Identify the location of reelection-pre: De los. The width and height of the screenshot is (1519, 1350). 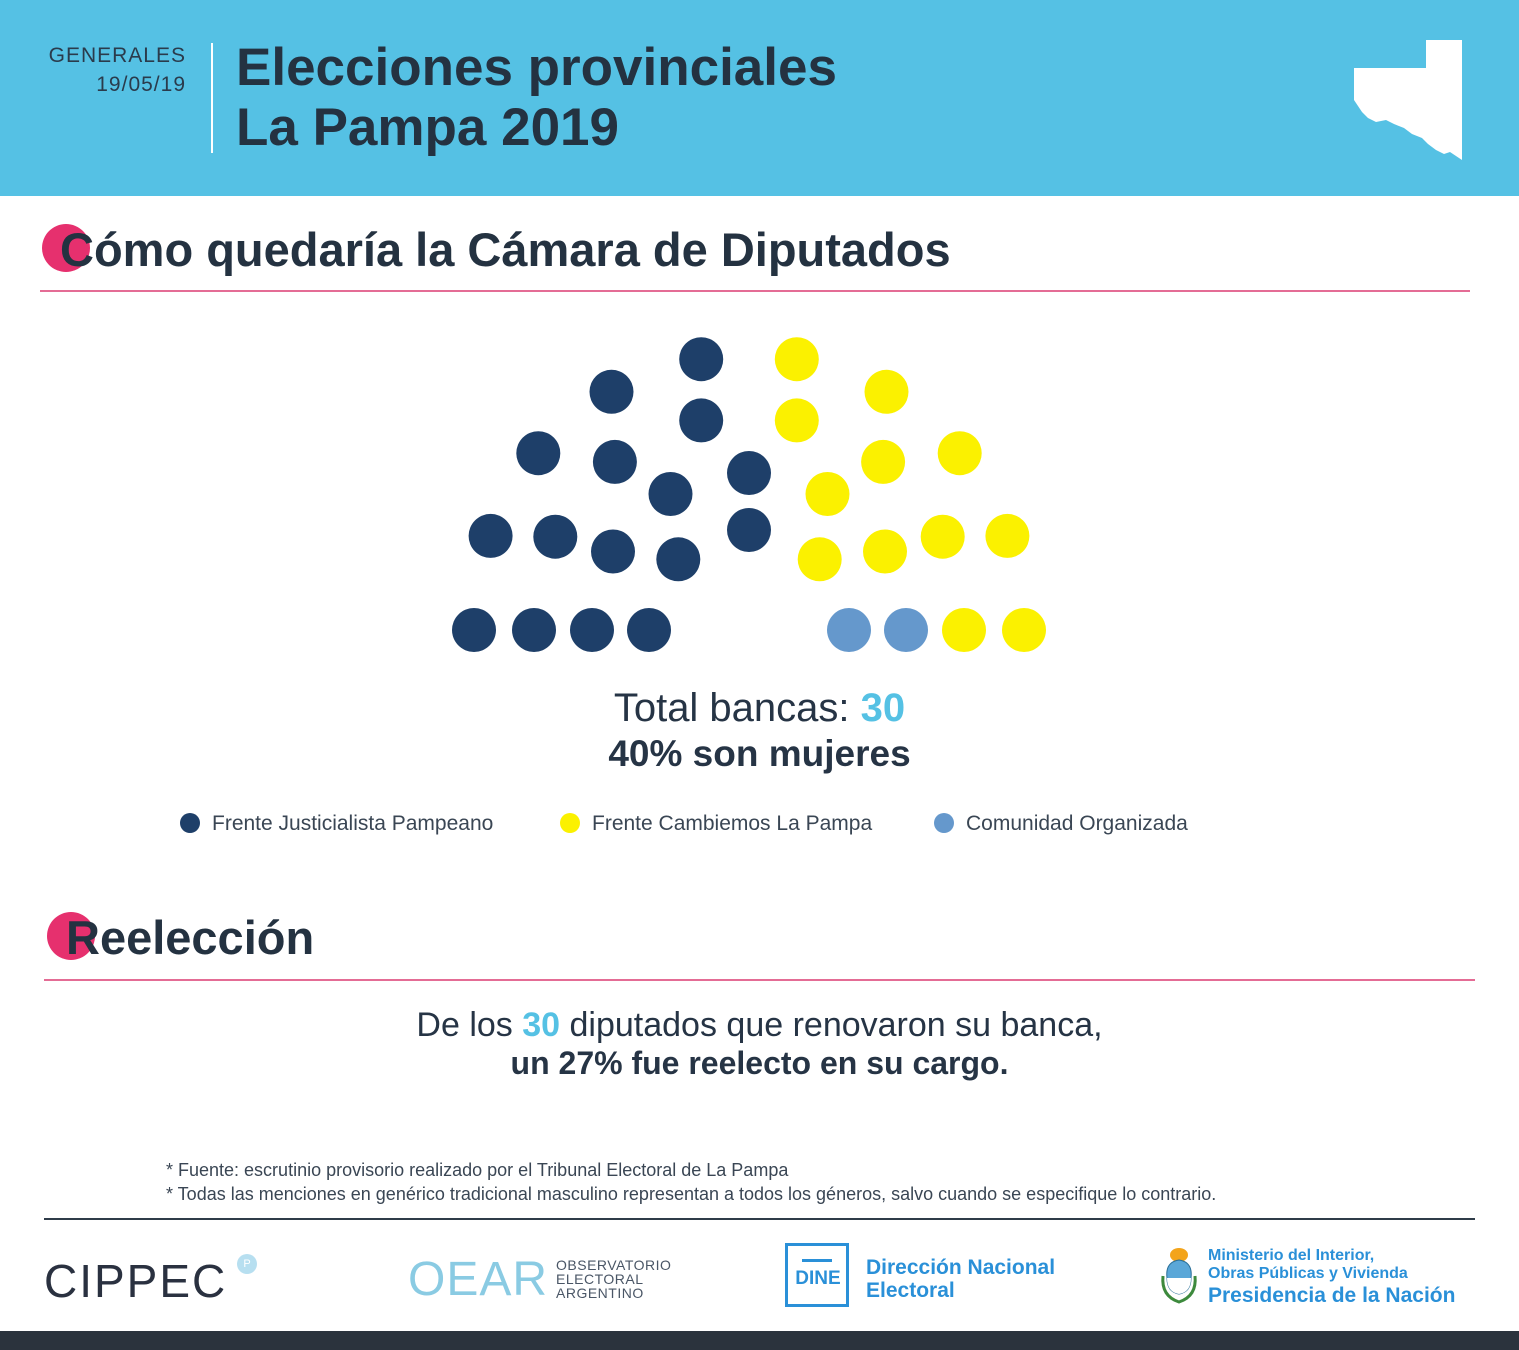
(464, 1025).